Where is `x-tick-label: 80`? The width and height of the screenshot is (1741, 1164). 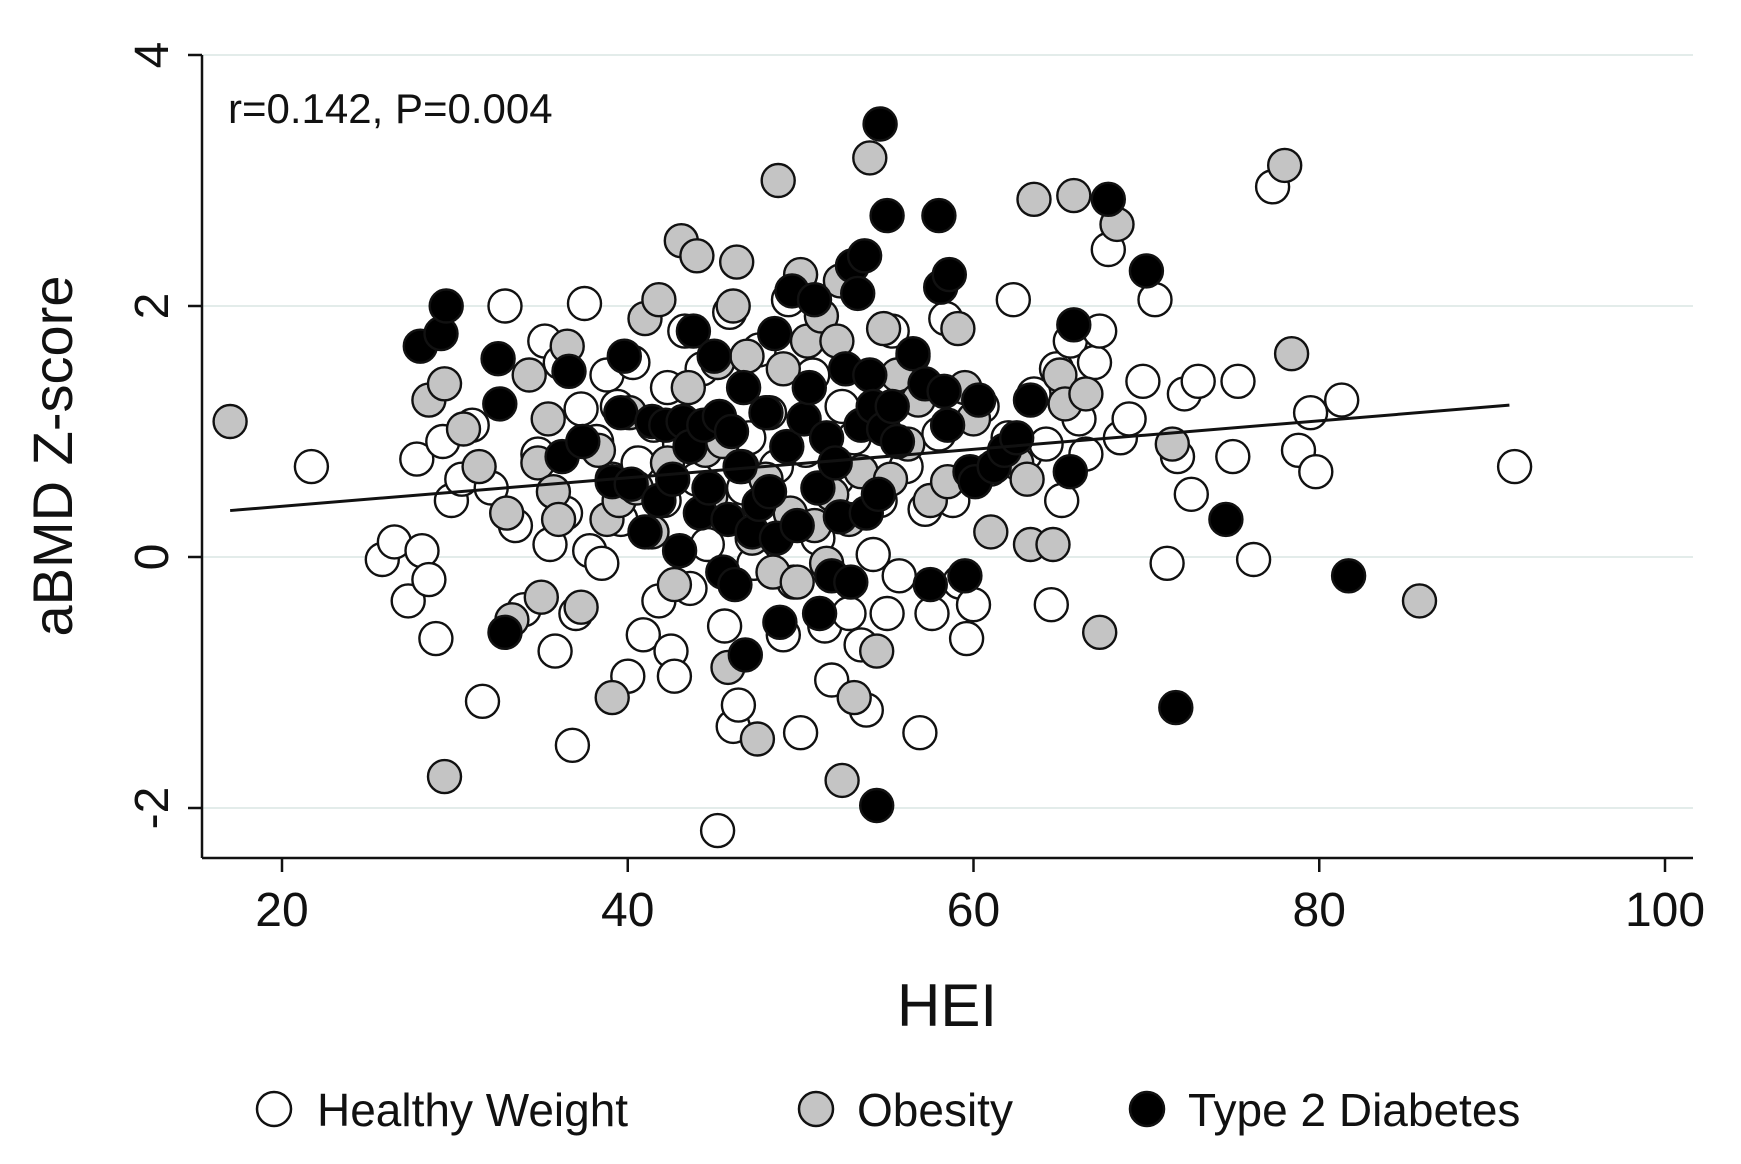
x-tick-label: 80 is located at coordinates (1319, 910).